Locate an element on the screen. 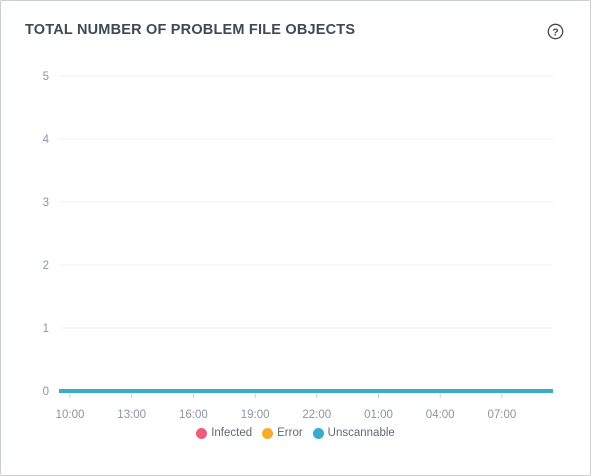  chart-title: TOTAL NUMBER OF PROBLEM FILE OBJECTS is located at coordinates (190, 30).